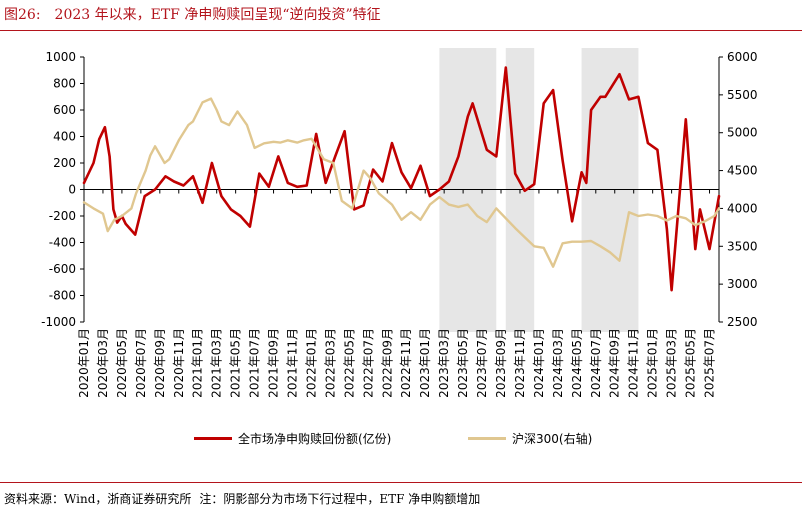 This screenshot has height=514, width=802. Describe the element at coordinates (62, 243) in the screenshot. I see `left-tick-label: -400` at that location.